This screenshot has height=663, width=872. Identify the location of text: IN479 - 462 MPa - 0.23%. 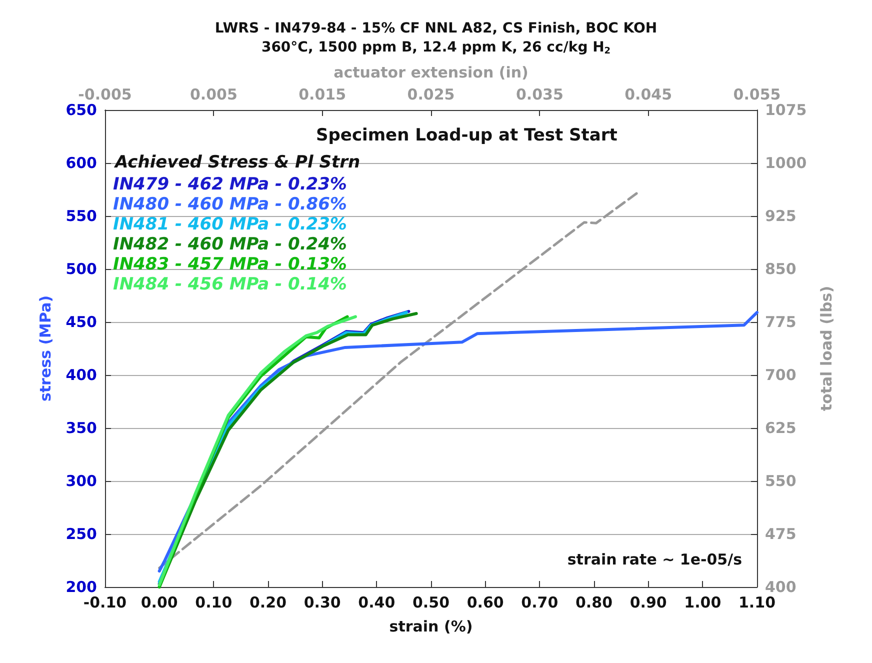
(230, 184).